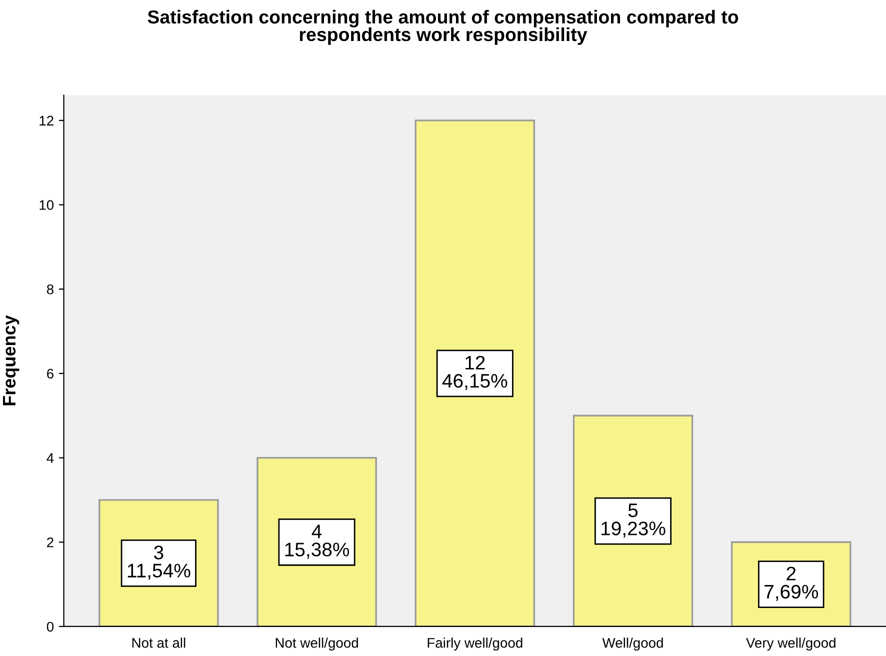  What do you see at coordinates (791, 583) in the screenshot?
I see `data-label: 2 7,69%` at bounding box center [791, 583].